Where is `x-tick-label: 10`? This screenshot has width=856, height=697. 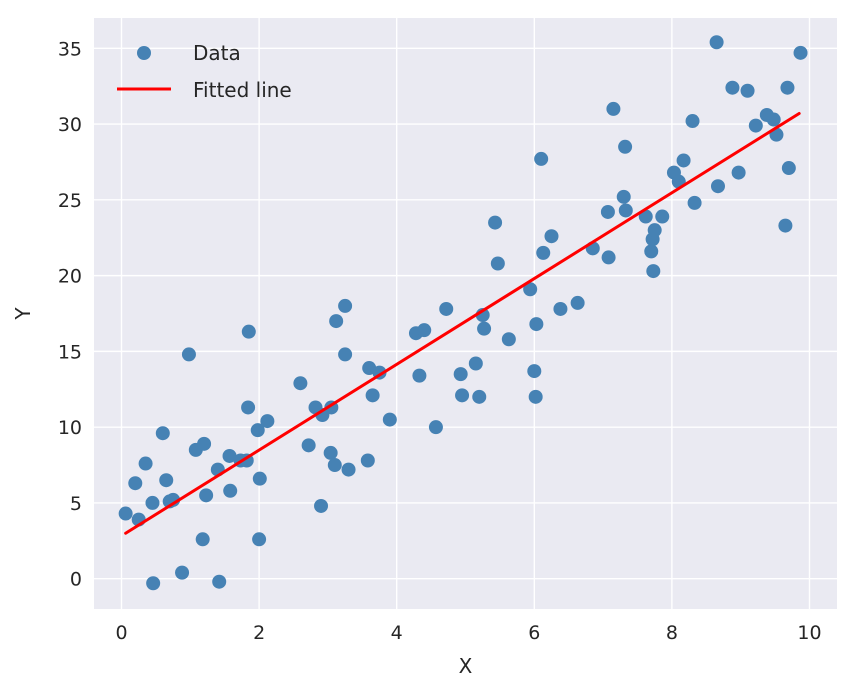 x-tick-label: 10 is located at coordinates (809, 633).